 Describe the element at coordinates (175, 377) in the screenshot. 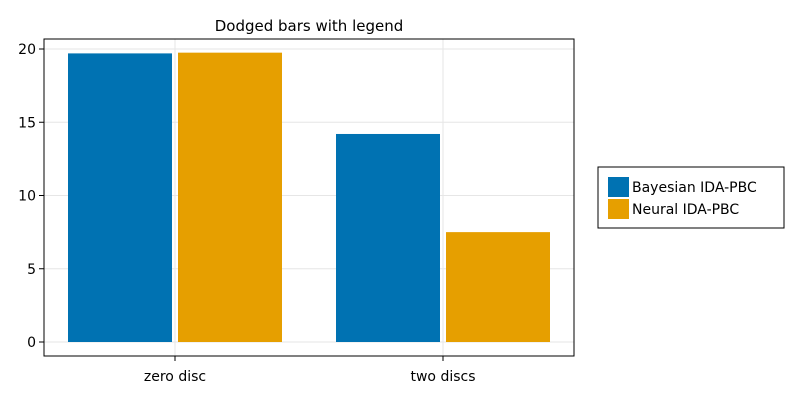

I see `x-tick-label: zero disc` at that location.